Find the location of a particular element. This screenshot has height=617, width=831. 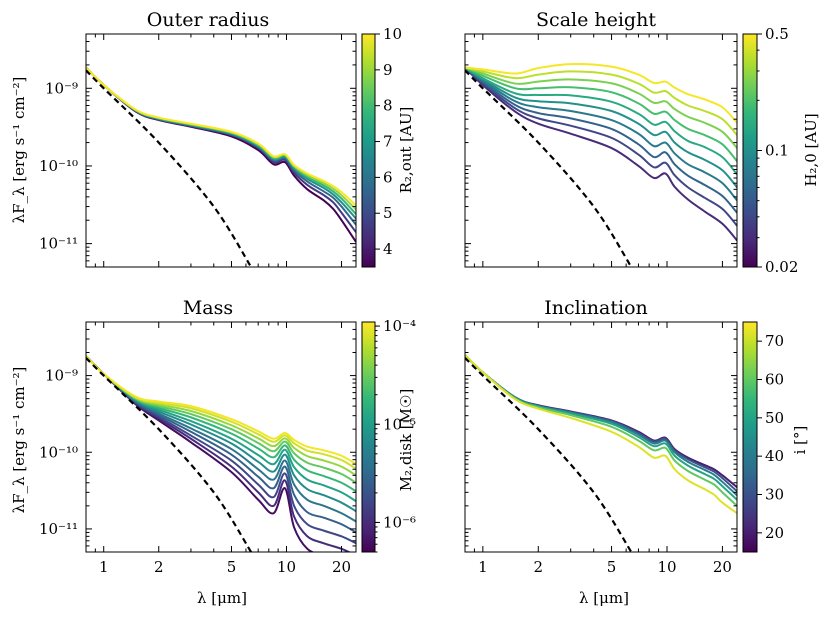

colorbar-tick-label: 0.5 is located at coordinates (777, 34).